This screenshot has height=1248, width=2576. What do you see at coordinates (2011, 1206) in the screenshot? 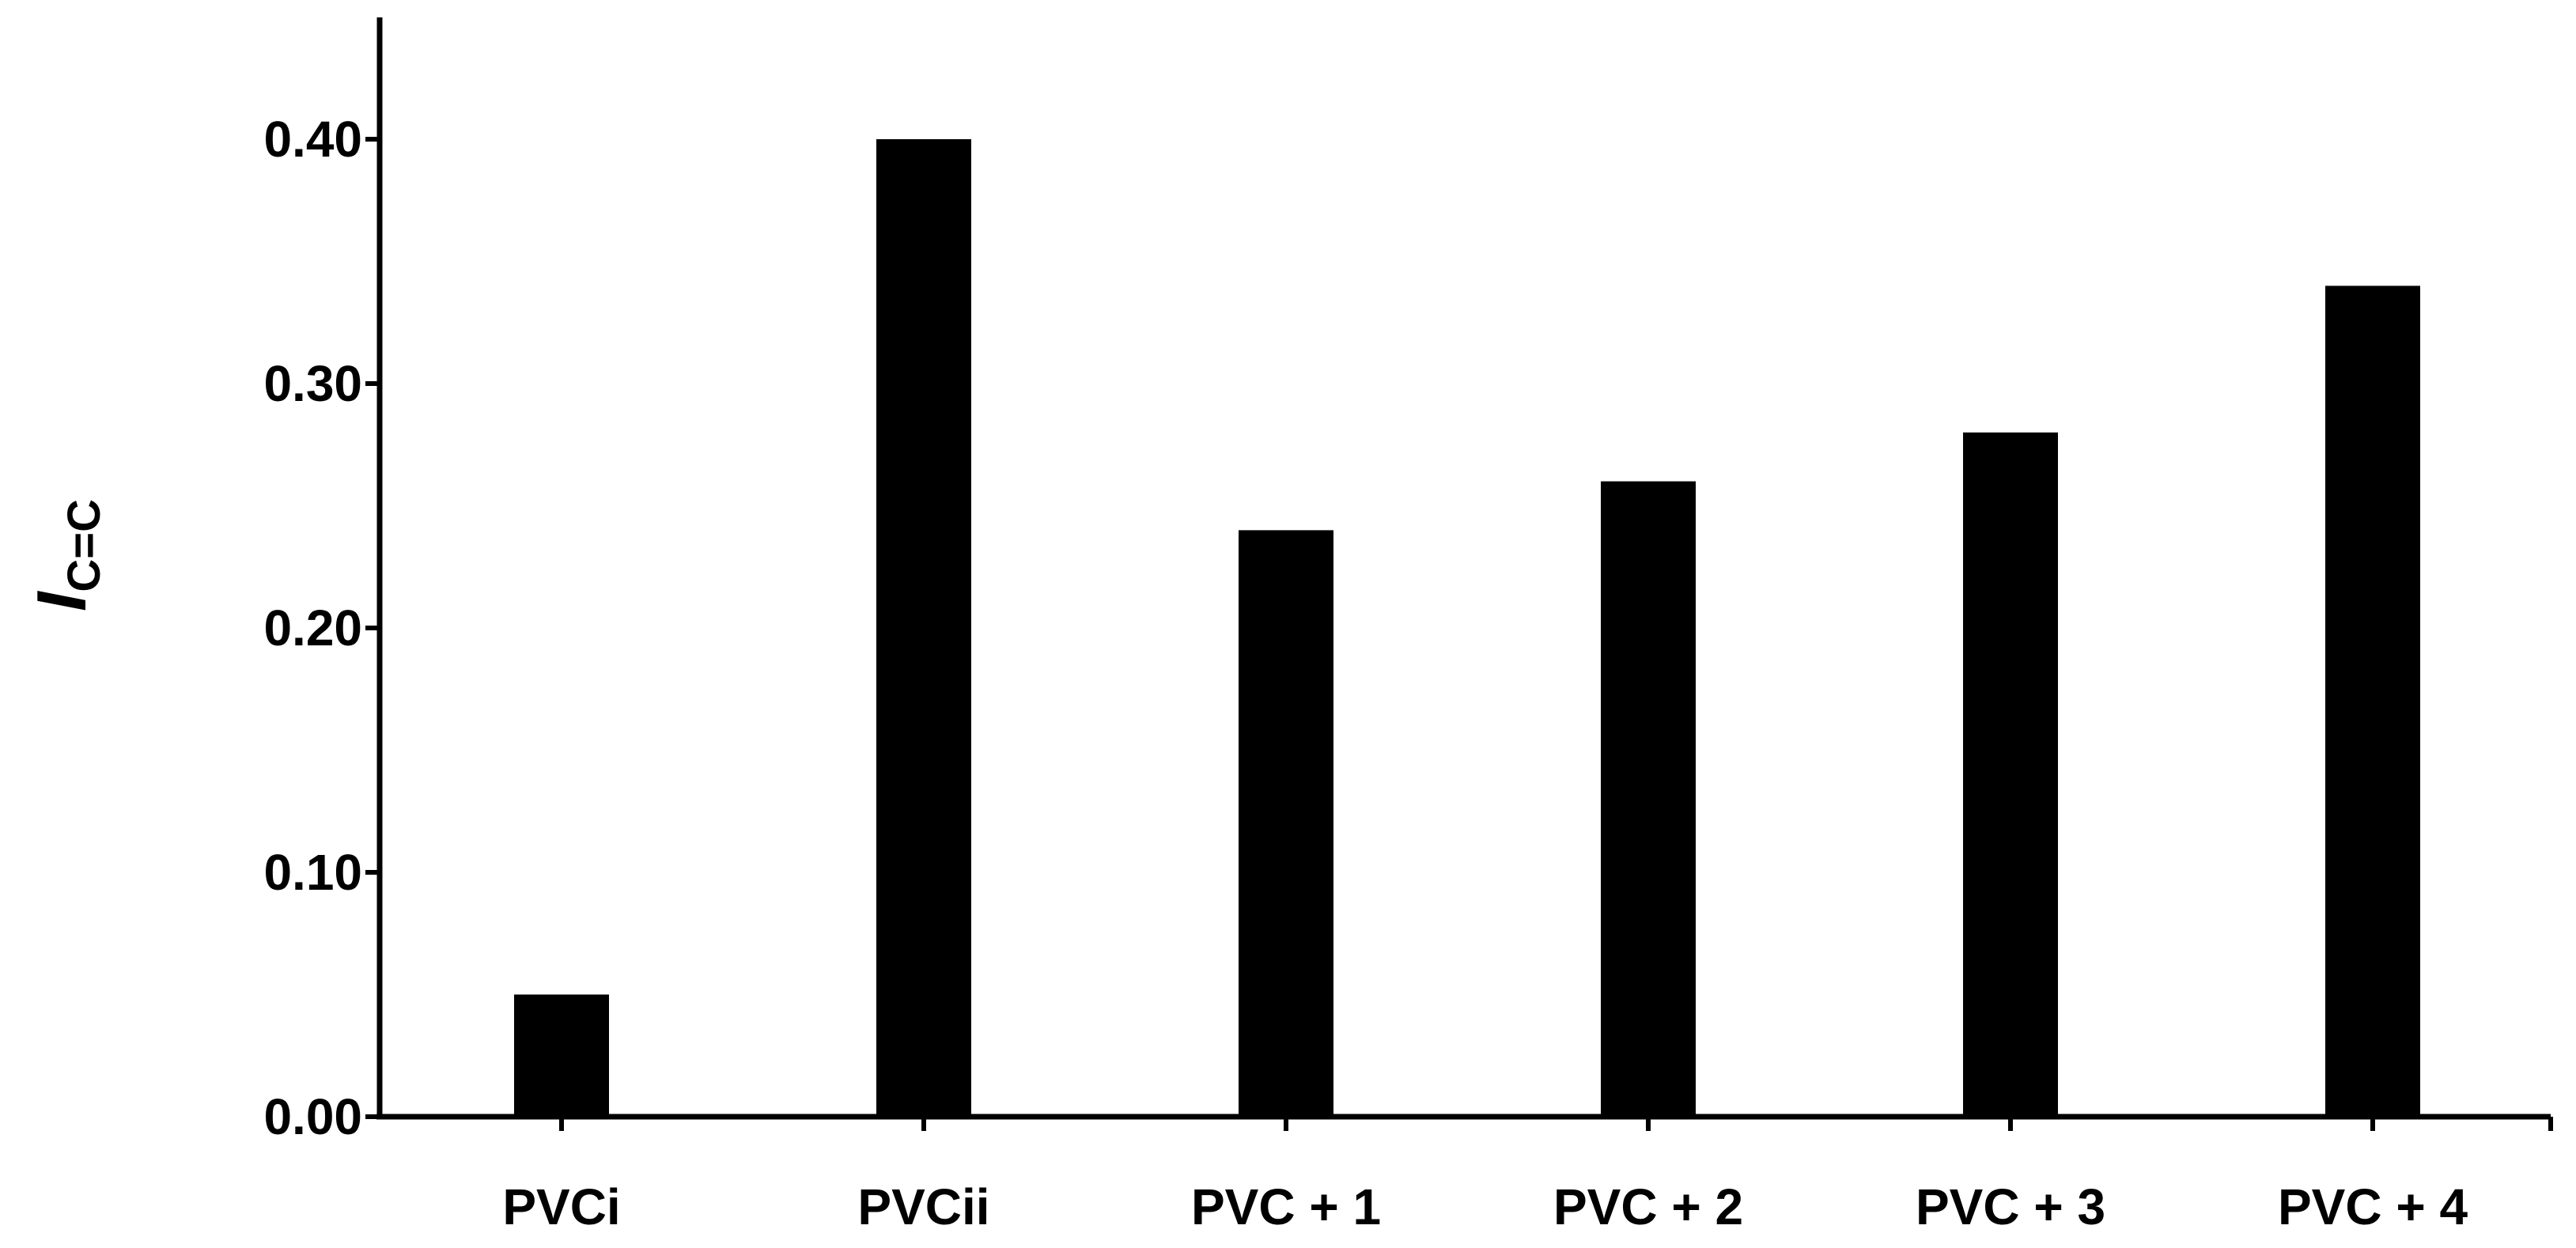
I see `x-tick-label-4: PVC + 3` at bounding box center [2011, 1206].